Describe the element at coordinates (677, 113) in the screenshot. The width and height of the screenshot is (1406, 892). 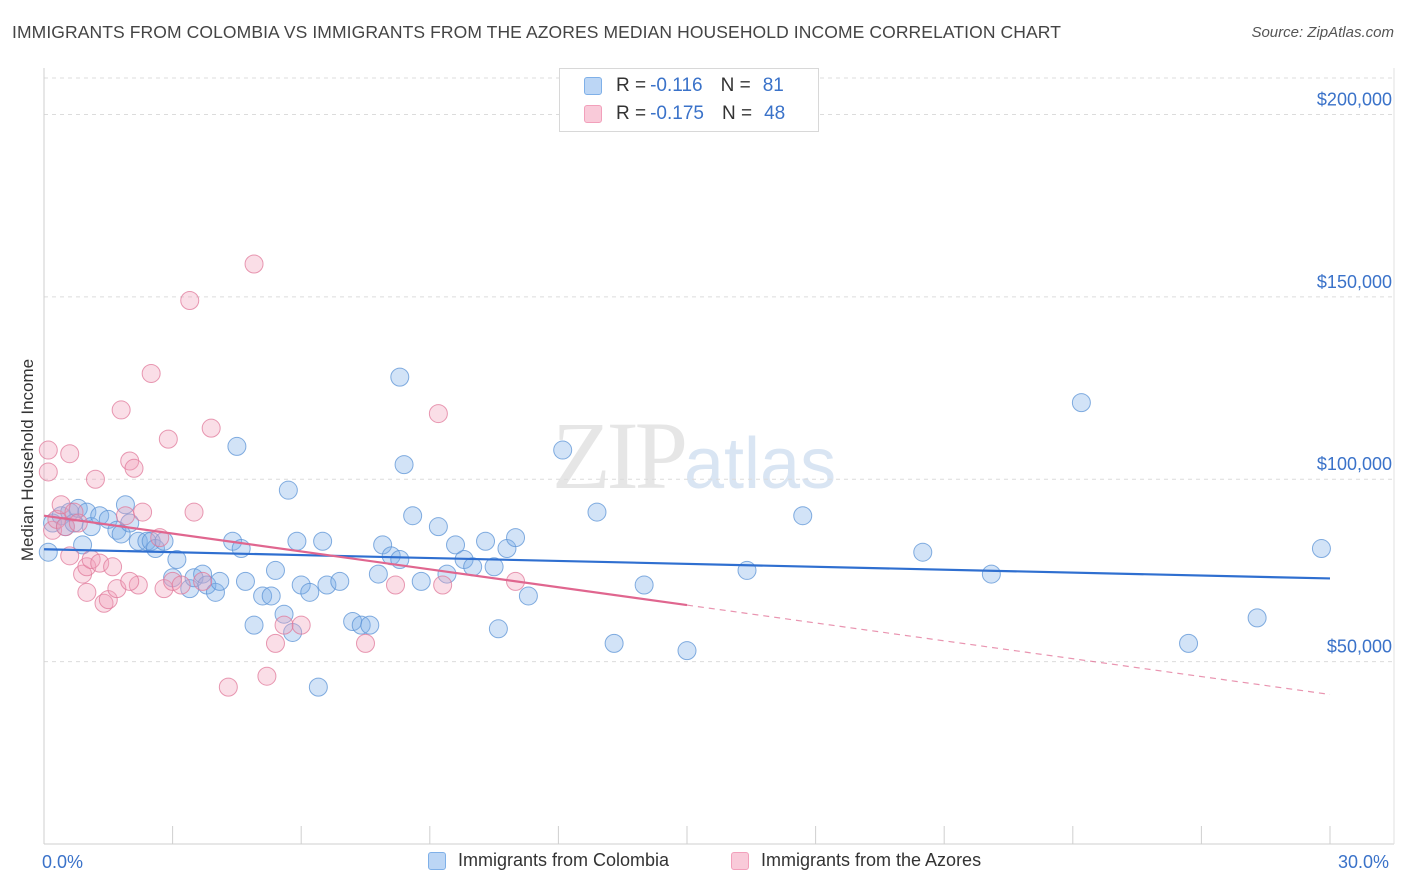
I see `legend-r-value: -0.175` at that location.